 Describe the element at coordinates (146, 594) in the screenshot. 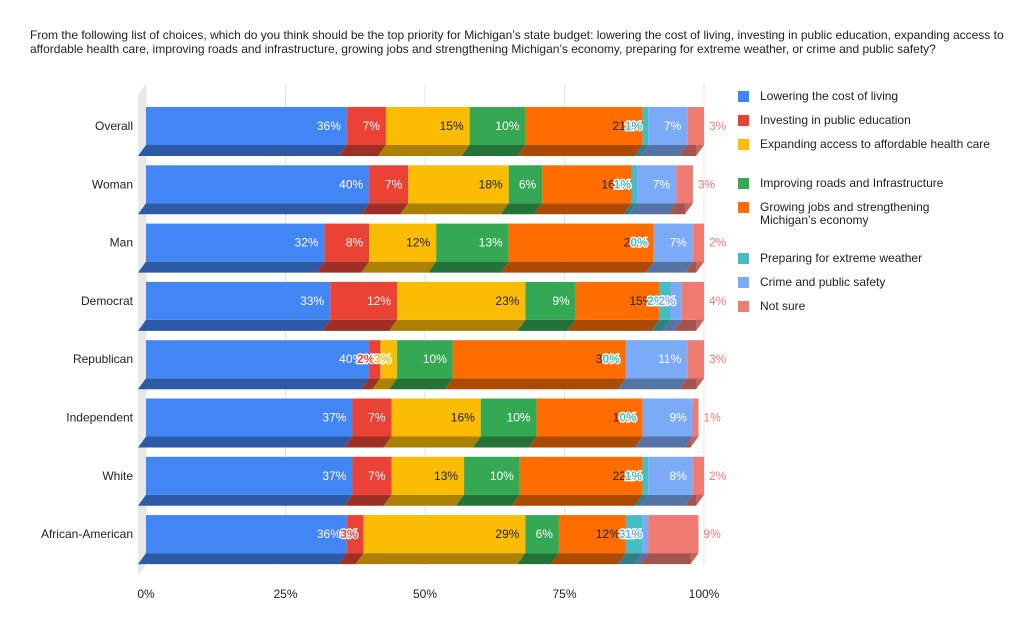

I see `x-tick-label: 0%` at that location.